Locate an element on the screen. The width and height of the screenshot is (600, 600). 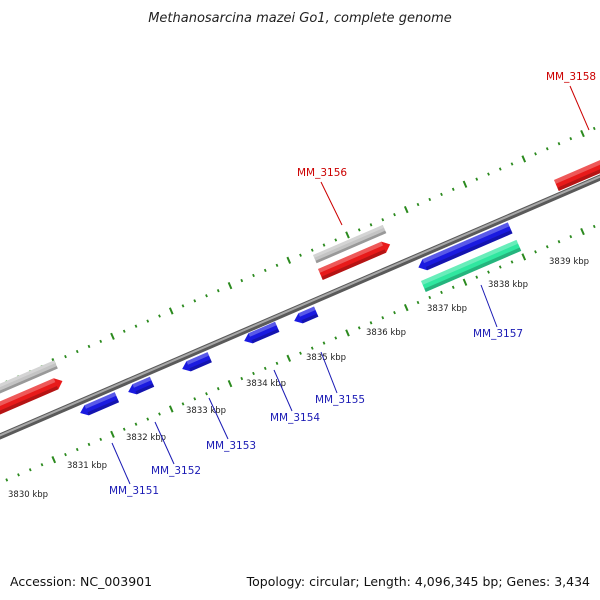
feature-mm3155 is located at coordinates (306, 315).